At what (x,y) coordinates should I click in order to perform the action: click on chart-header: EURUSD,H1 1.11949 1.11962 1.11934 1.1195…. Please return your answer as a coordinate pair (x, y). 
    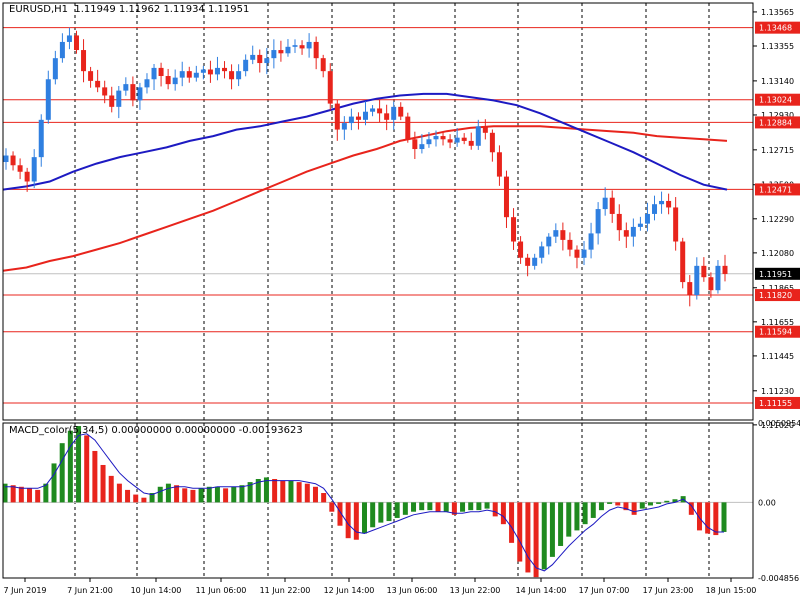
    Looking at the image, I should click on (129, 9).